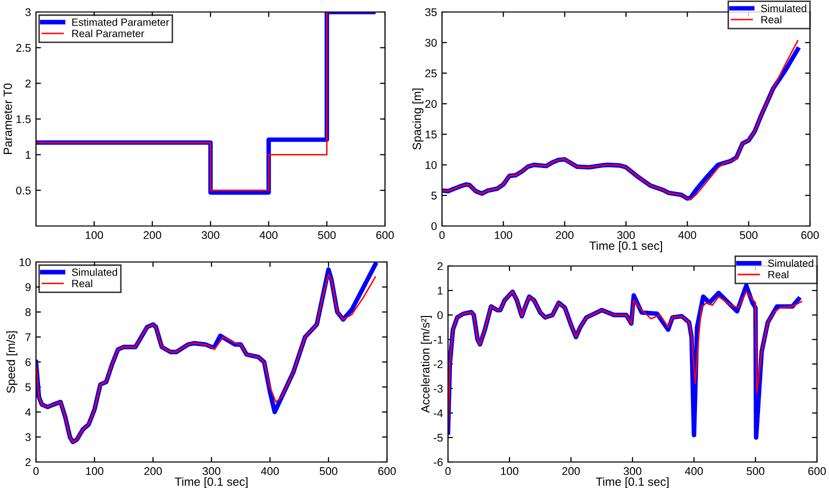 The width and height of the screenshot is (829, 488). I want to click on y-tick-label: 9, so click(28, 287).